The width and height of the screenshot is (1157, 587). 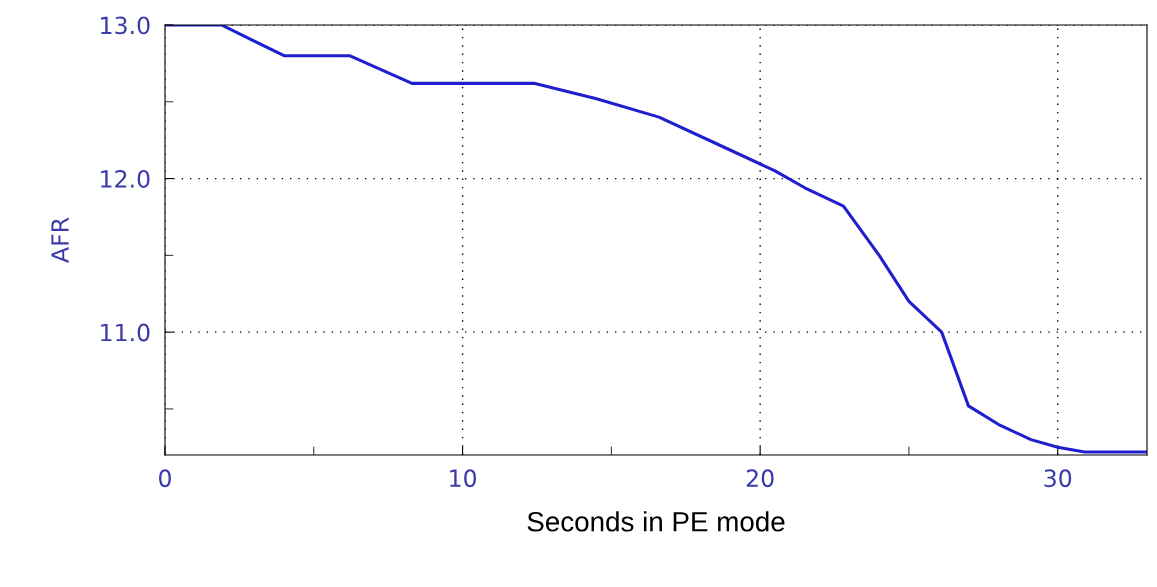 I want to click on y-tick-label: 12.0, so click(x=125, y=179).